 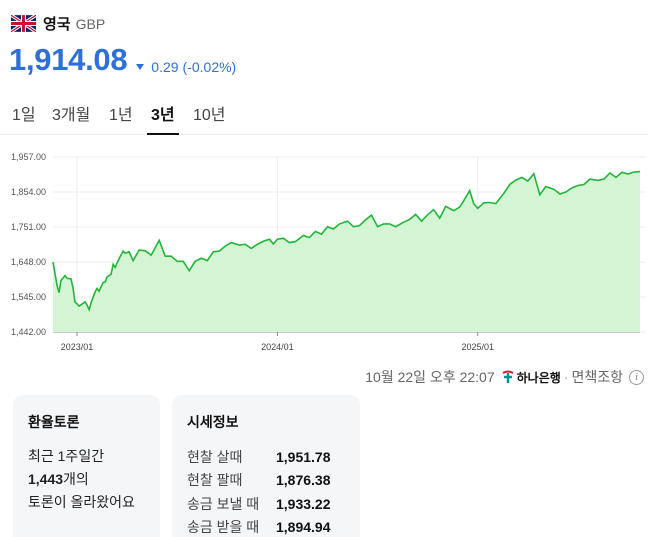 I want to click on country-name: 영국, so click(x=57, y=24).